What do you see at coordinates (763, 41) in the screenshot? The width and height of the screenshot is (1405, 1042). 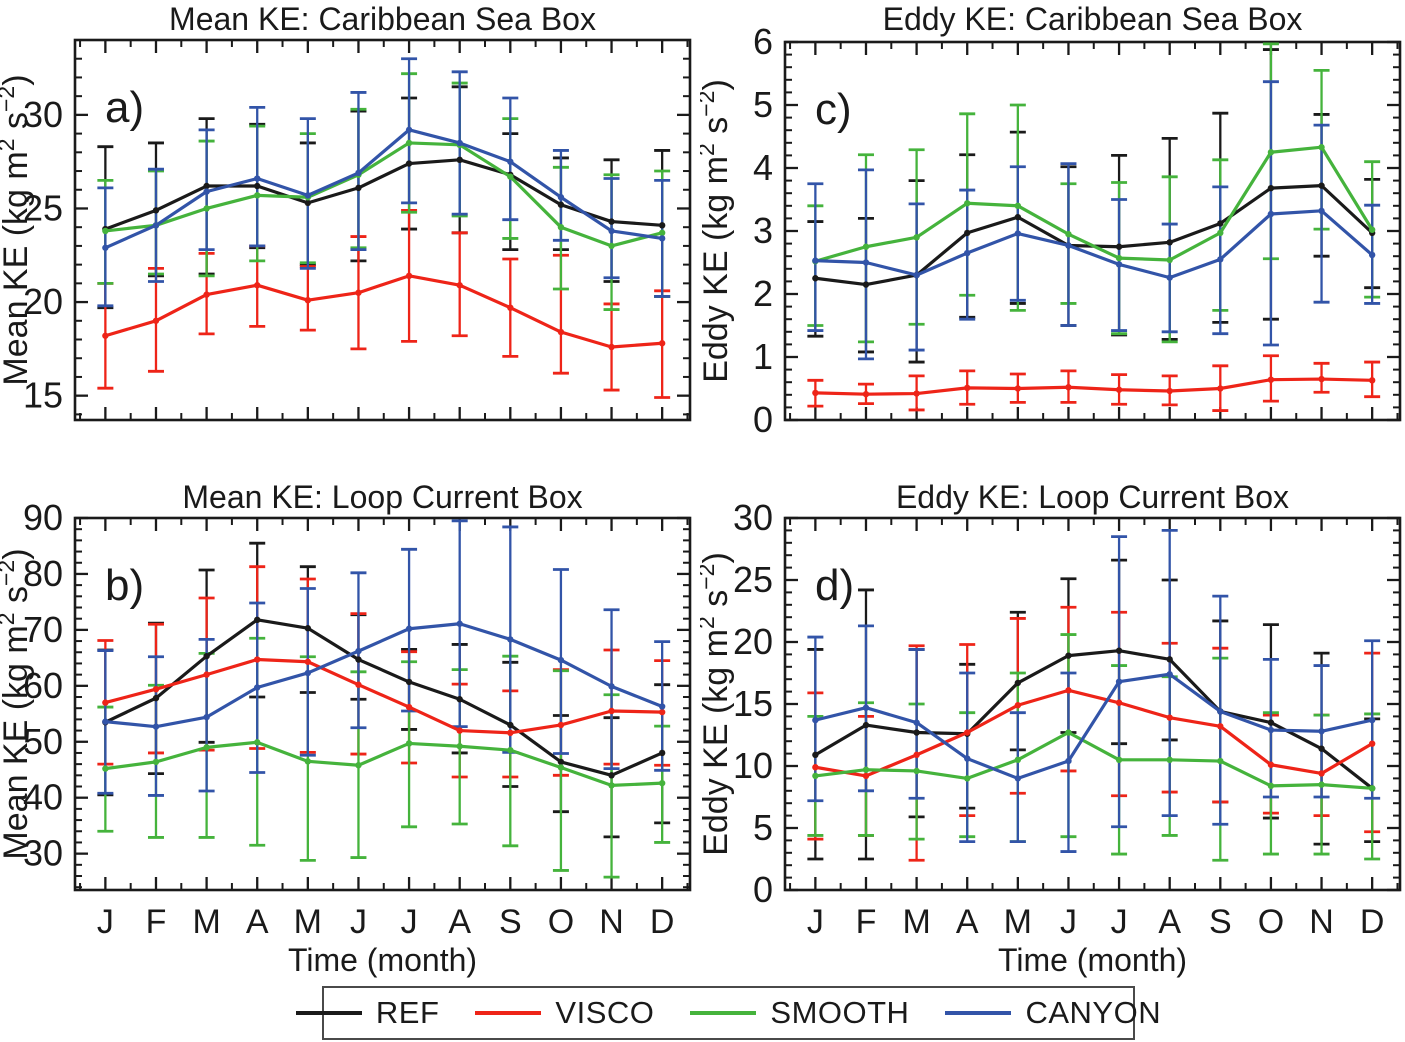 I see `svg-text: 6` at bounding box center [763, 41].